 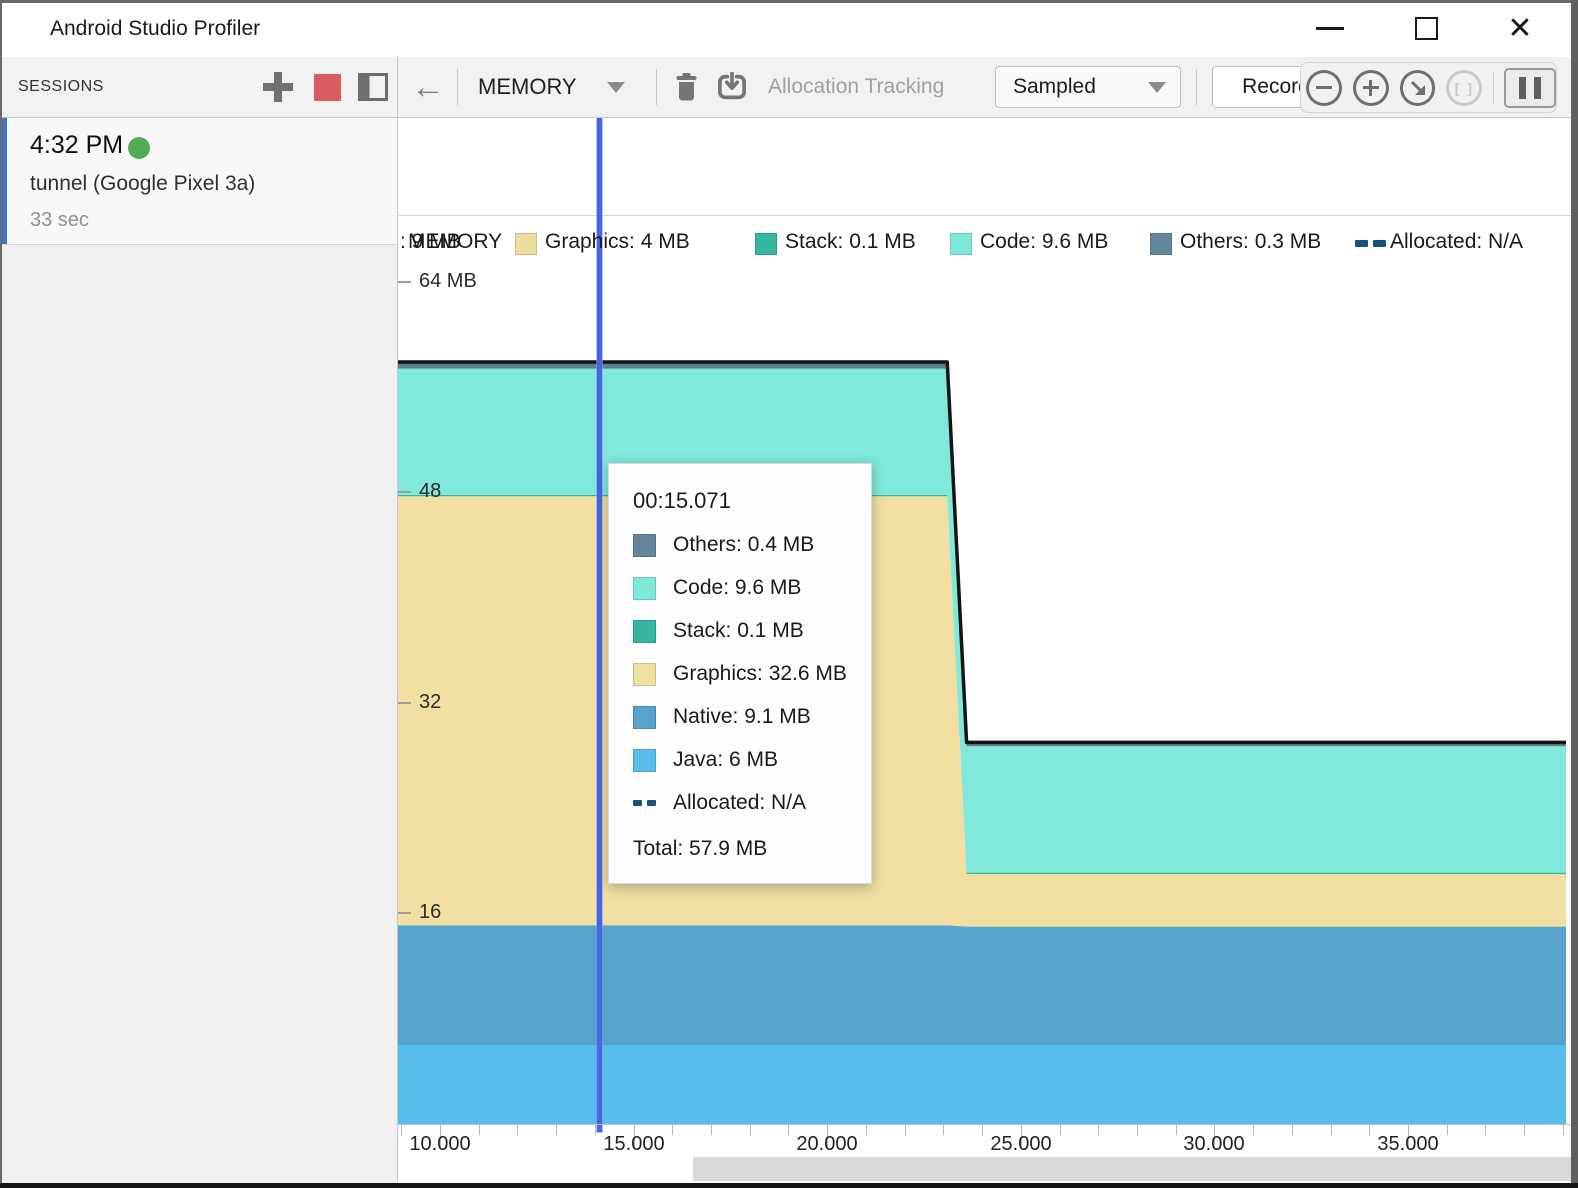 I want to click on collapse-panel-button, so click(x=373, y=87).